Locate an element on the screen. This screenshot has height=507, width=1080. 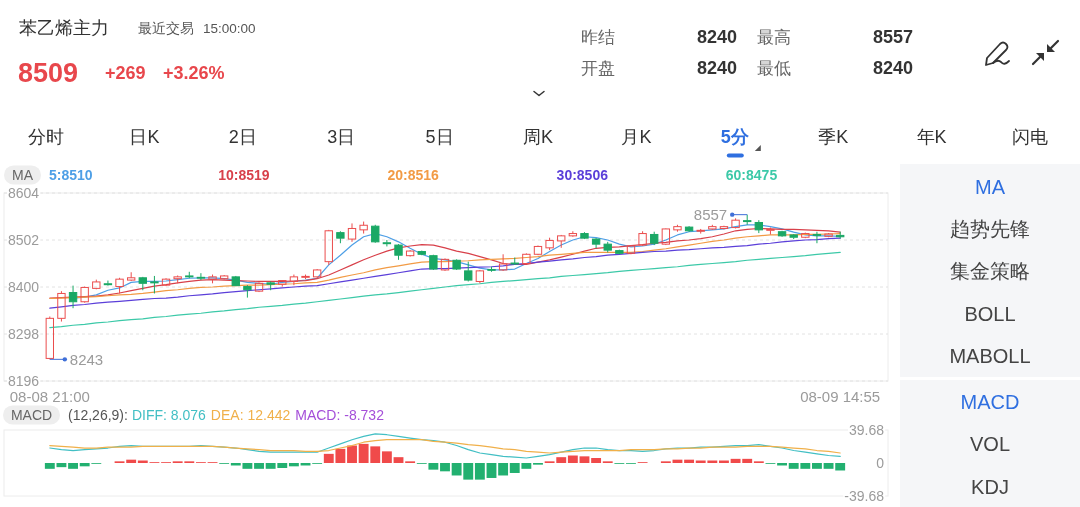
text: 10:8519 is located at coordinates (244, 175).